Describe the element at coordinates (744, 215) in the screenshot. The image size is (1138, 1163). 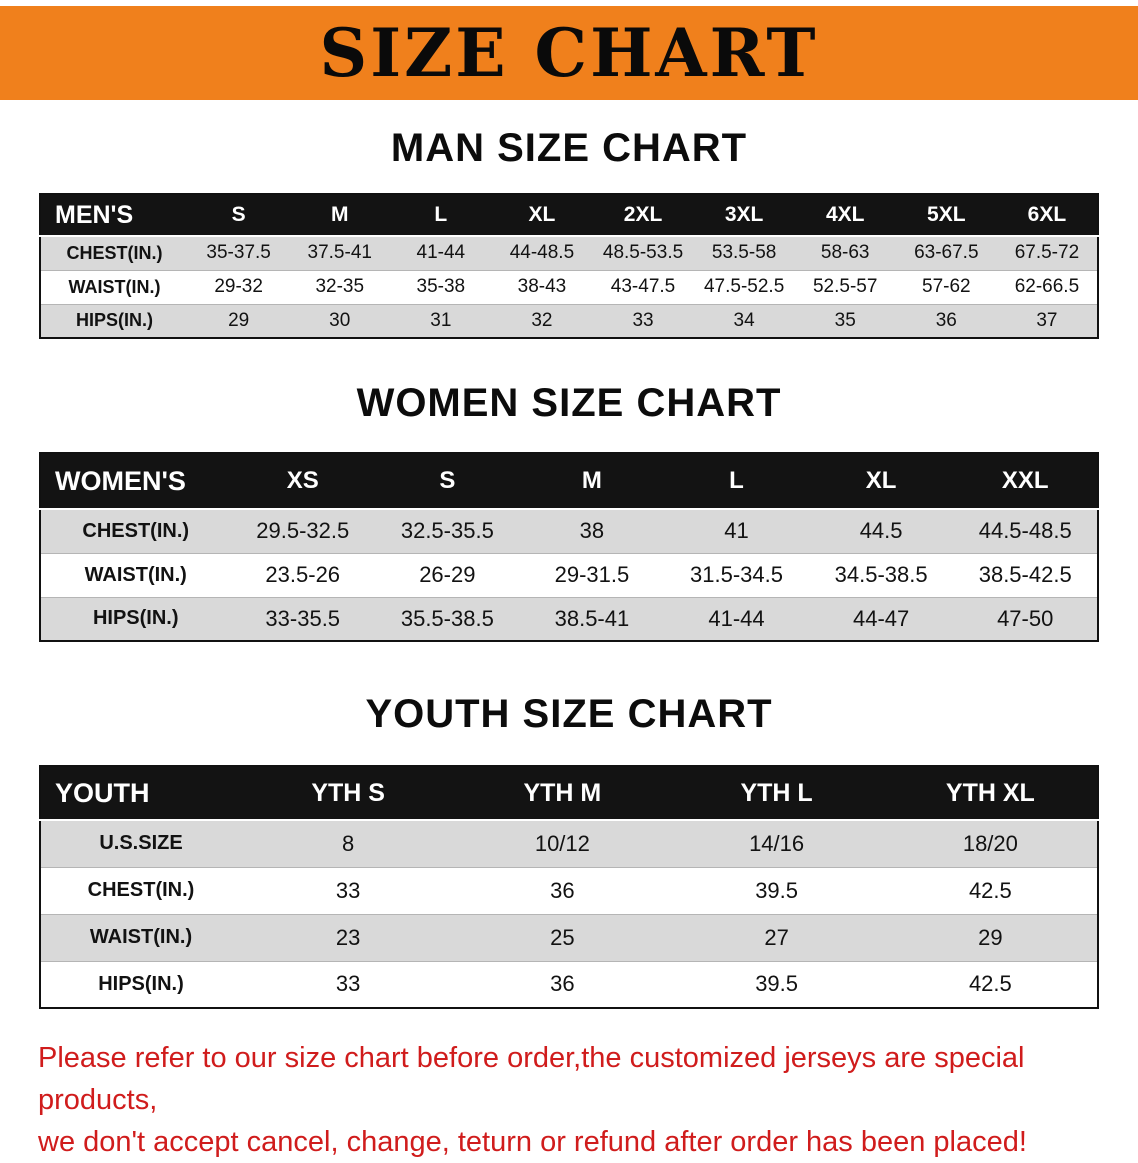
I see `men-size-header-cell: 3XL` at that location.